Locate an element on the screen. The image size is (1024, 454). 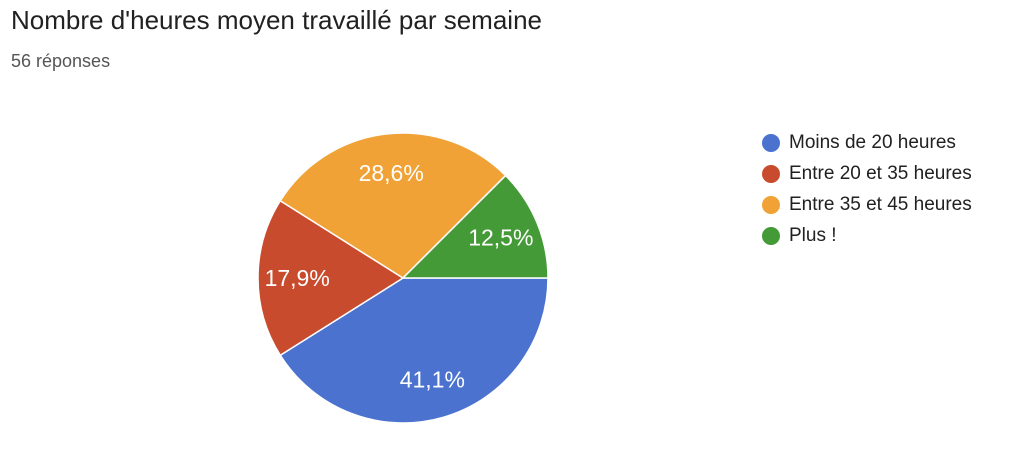
responses-count-subtitle: 56 réponses is located at coordinates (61, 61).